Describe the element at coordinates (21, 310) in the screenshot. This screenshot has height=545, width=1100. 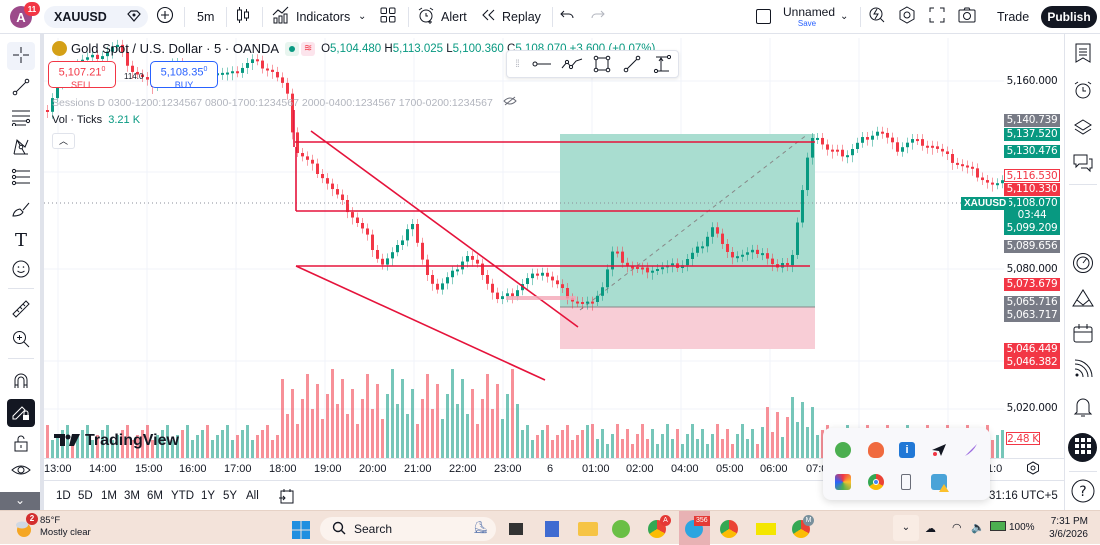
I see `measure-tool` at that location.